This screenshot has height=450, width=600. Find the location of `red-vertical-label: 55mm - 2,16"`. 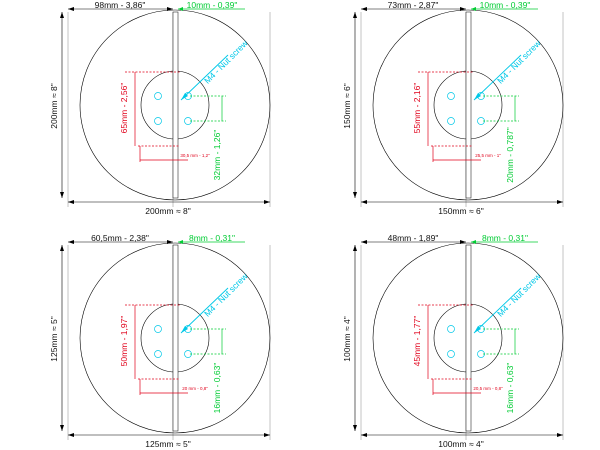

red-vertical-label: 55mm - 2,16" is located at coordinates (417, 108).